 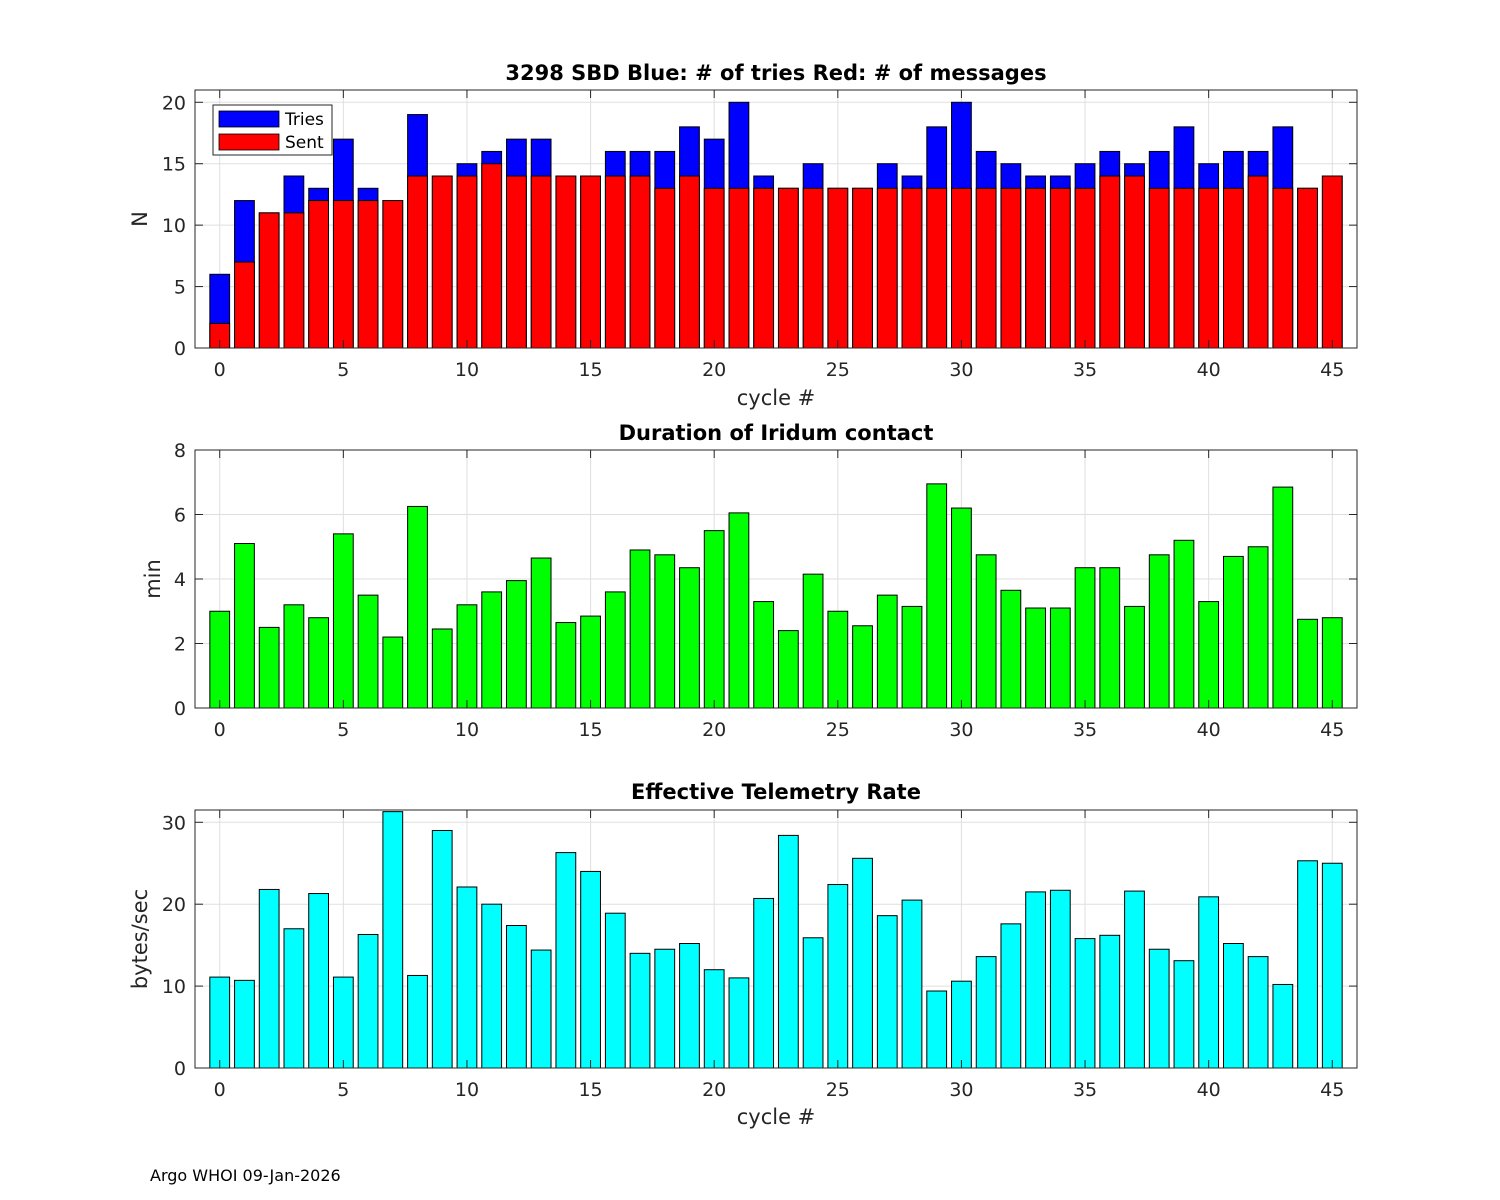 I want to click on y-tick-label: 20, so click(x=174, y=103).